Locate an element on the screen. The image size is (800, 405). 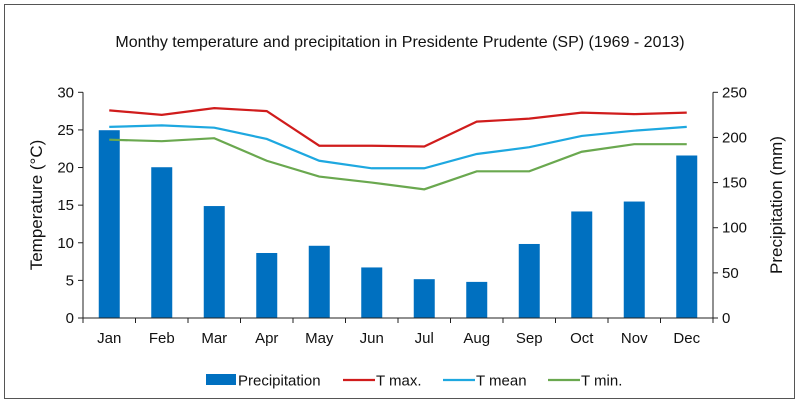
legend-label: T min. is located at coordinates (601, 381).